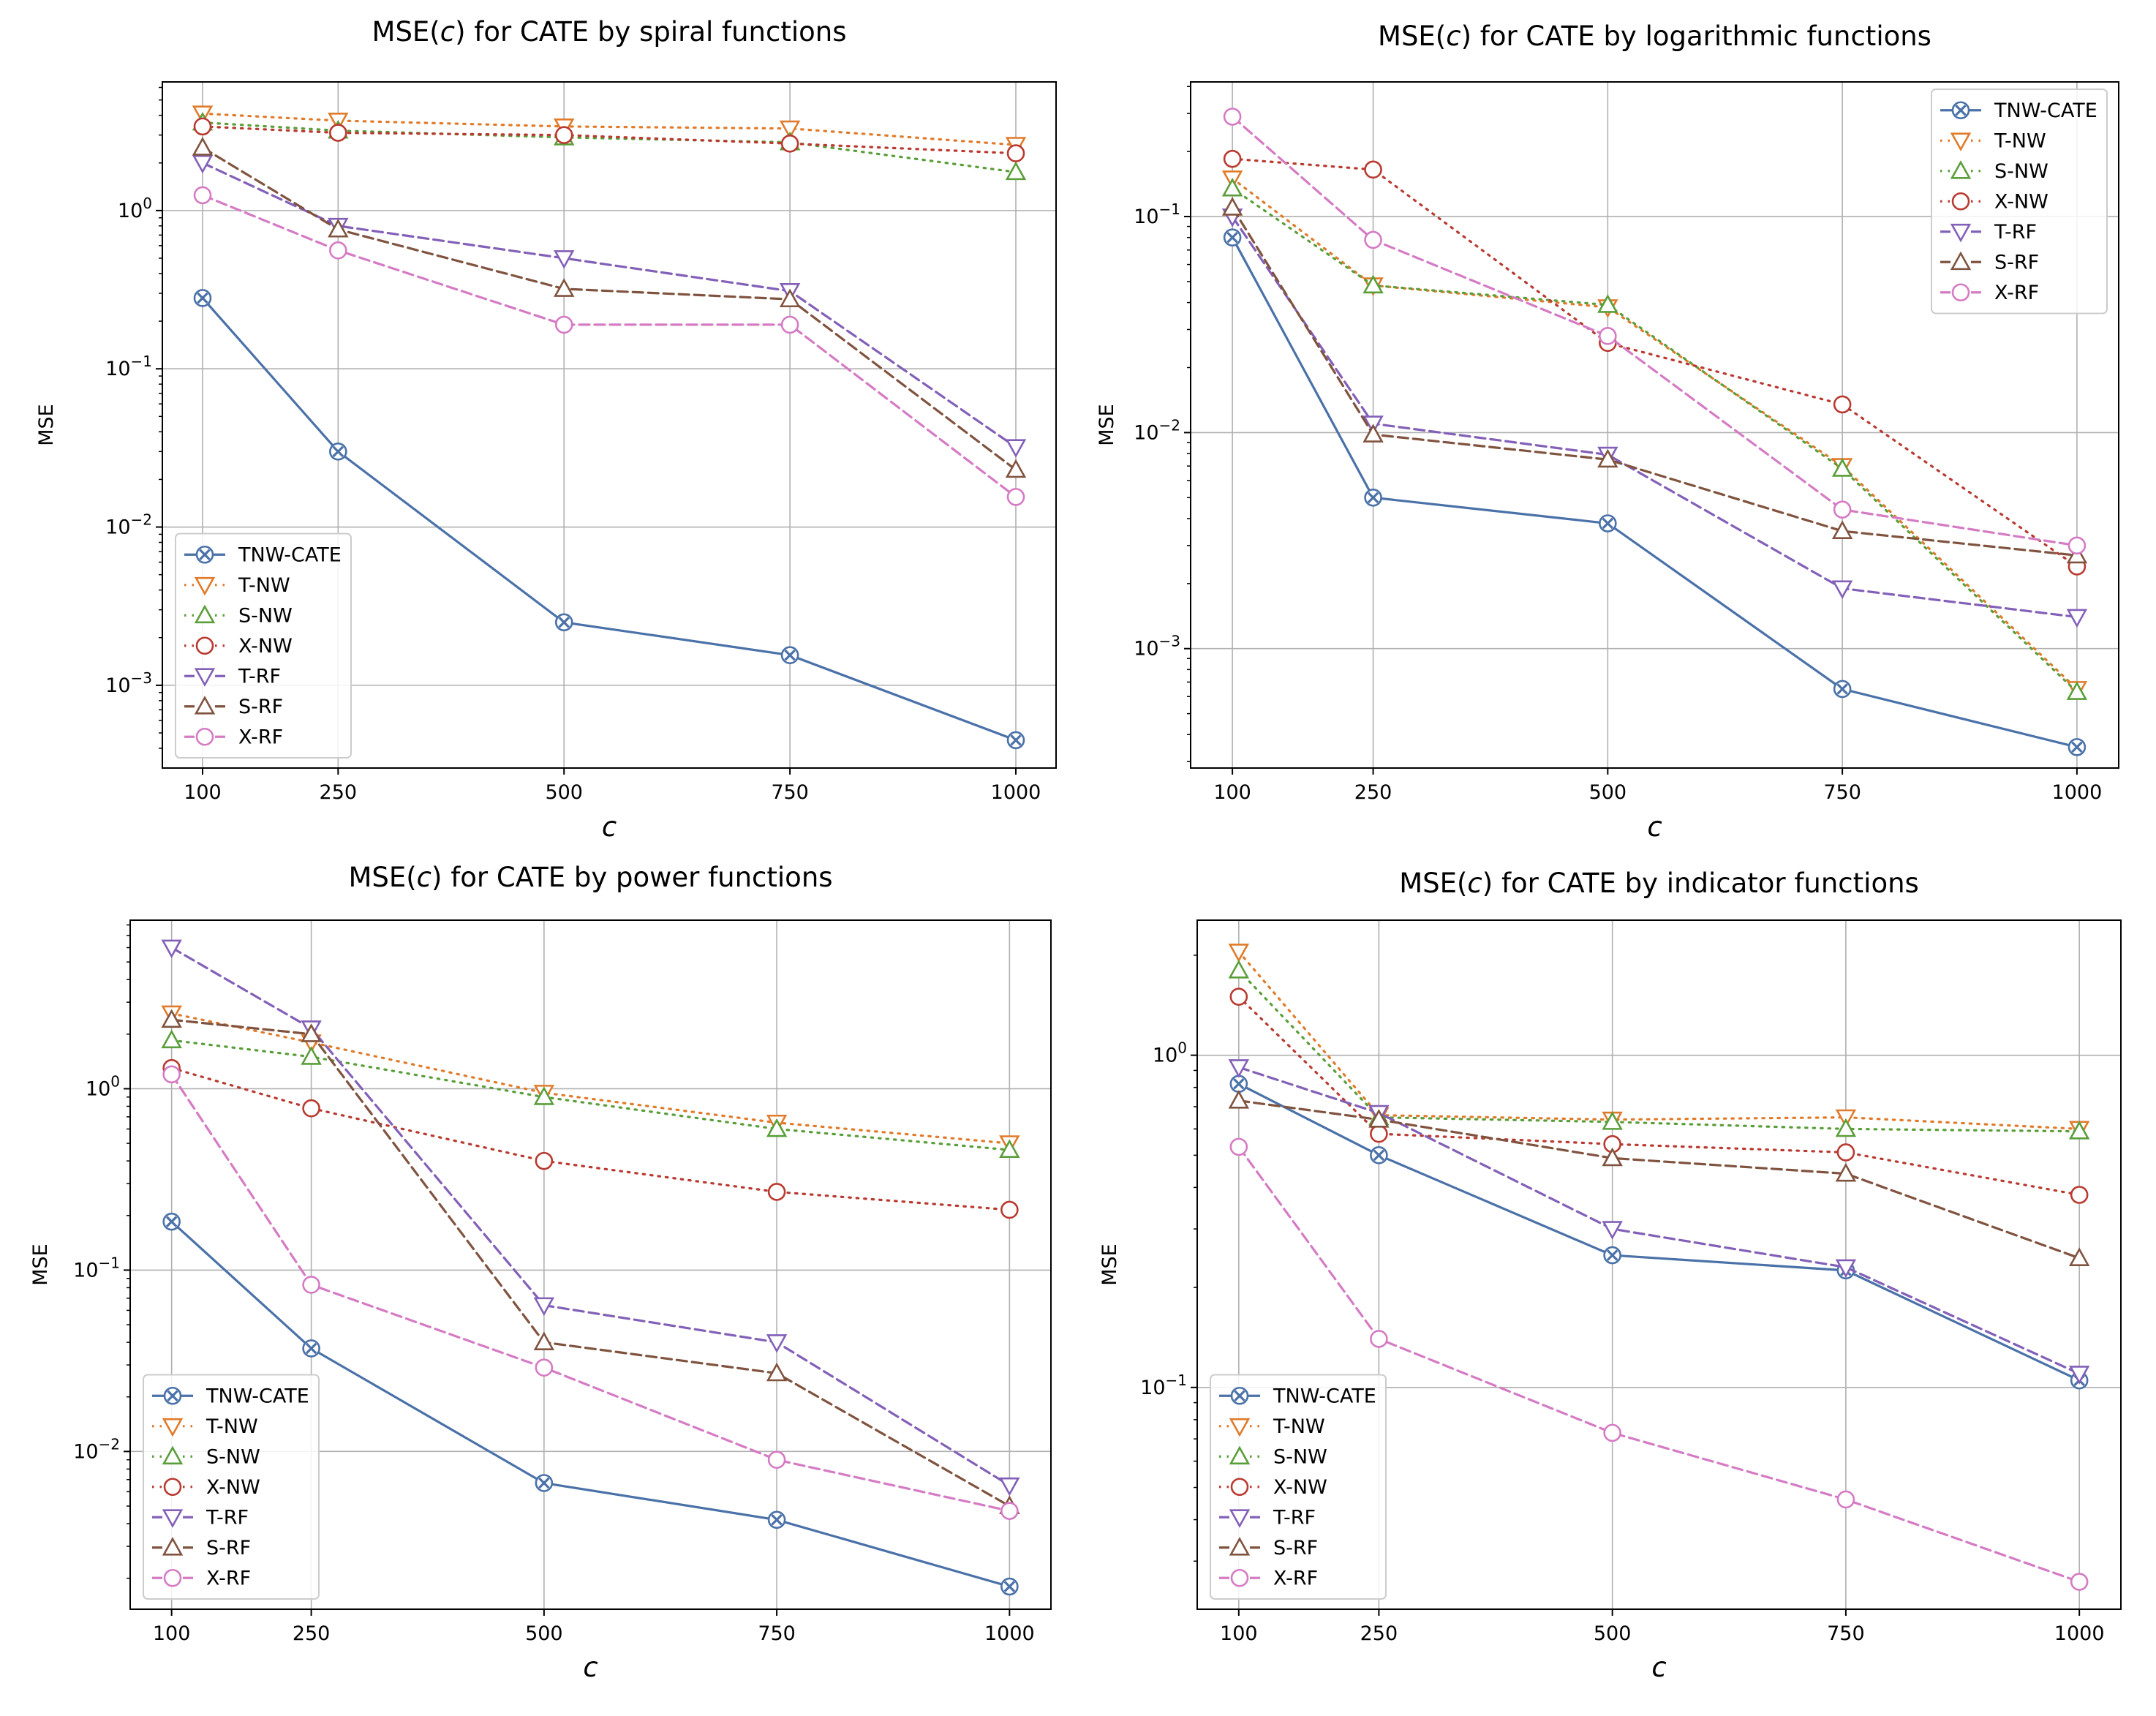 This screenshot has width=2156, height=1716. What do you see at coordinates (1654, 36) in the screenshot?
I see `chart-title: MSE(c) for CATE by logarithmic functions` at bounding box center [1654, 36].